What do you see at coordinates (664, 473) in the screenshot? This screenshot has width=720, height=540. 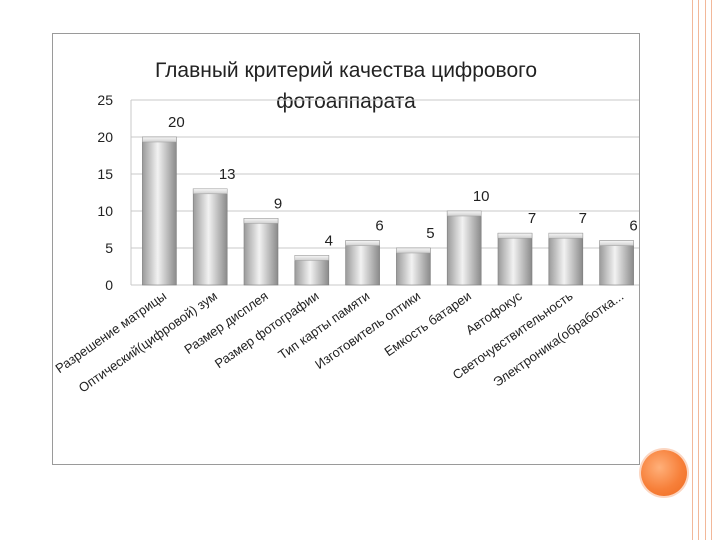 I see `decor-orange-circle` at bounding box center [664, 473].